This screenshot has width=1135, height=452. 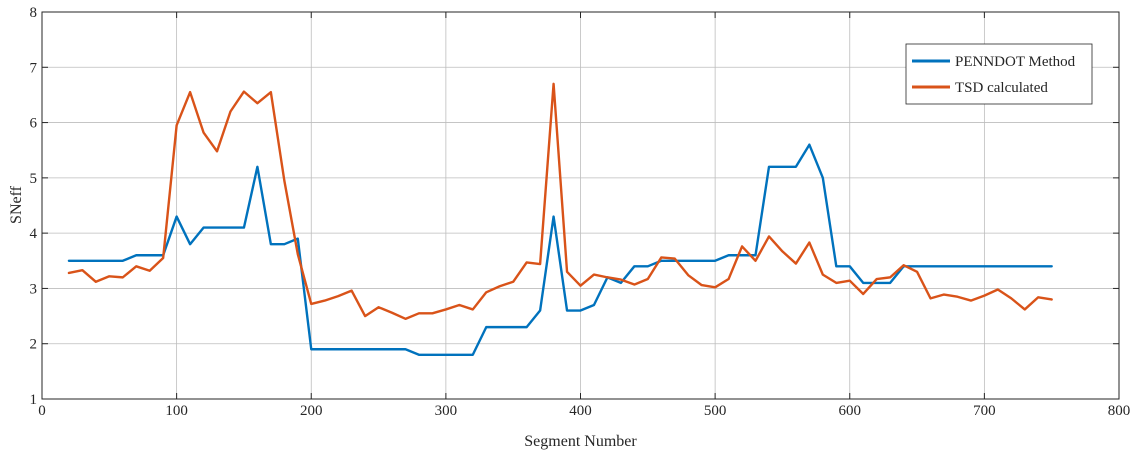 I want to click on legend: PENNDOT Method TSD calculated, so click(x=999, y=74).